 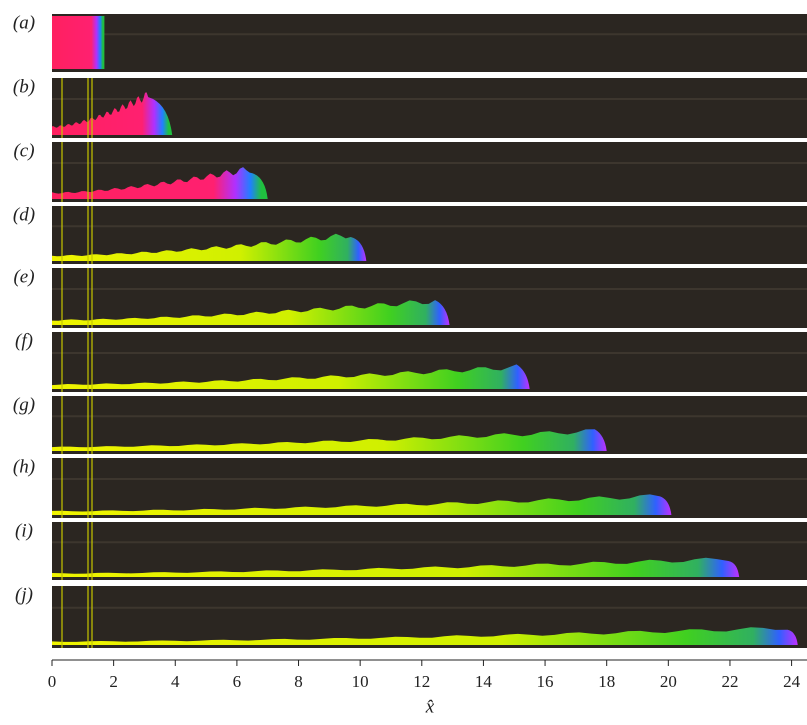 What do you see at coordinates (24, 530) in the screenshot?
I see `panel-label: (i)` at bounding box center [24, 530].